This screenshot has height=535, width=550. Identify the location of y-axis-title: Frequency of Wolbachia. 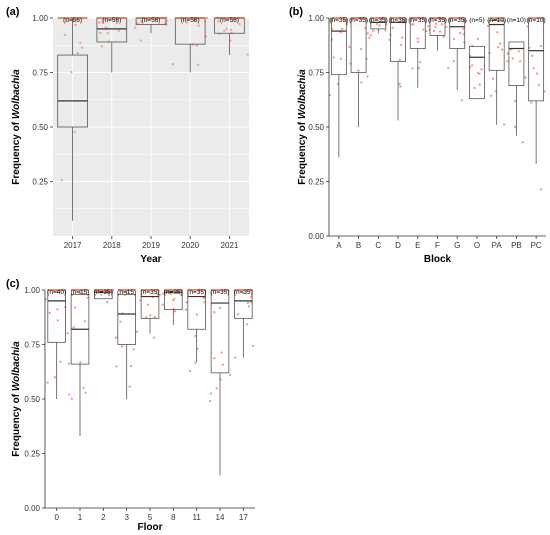
(16, 399).